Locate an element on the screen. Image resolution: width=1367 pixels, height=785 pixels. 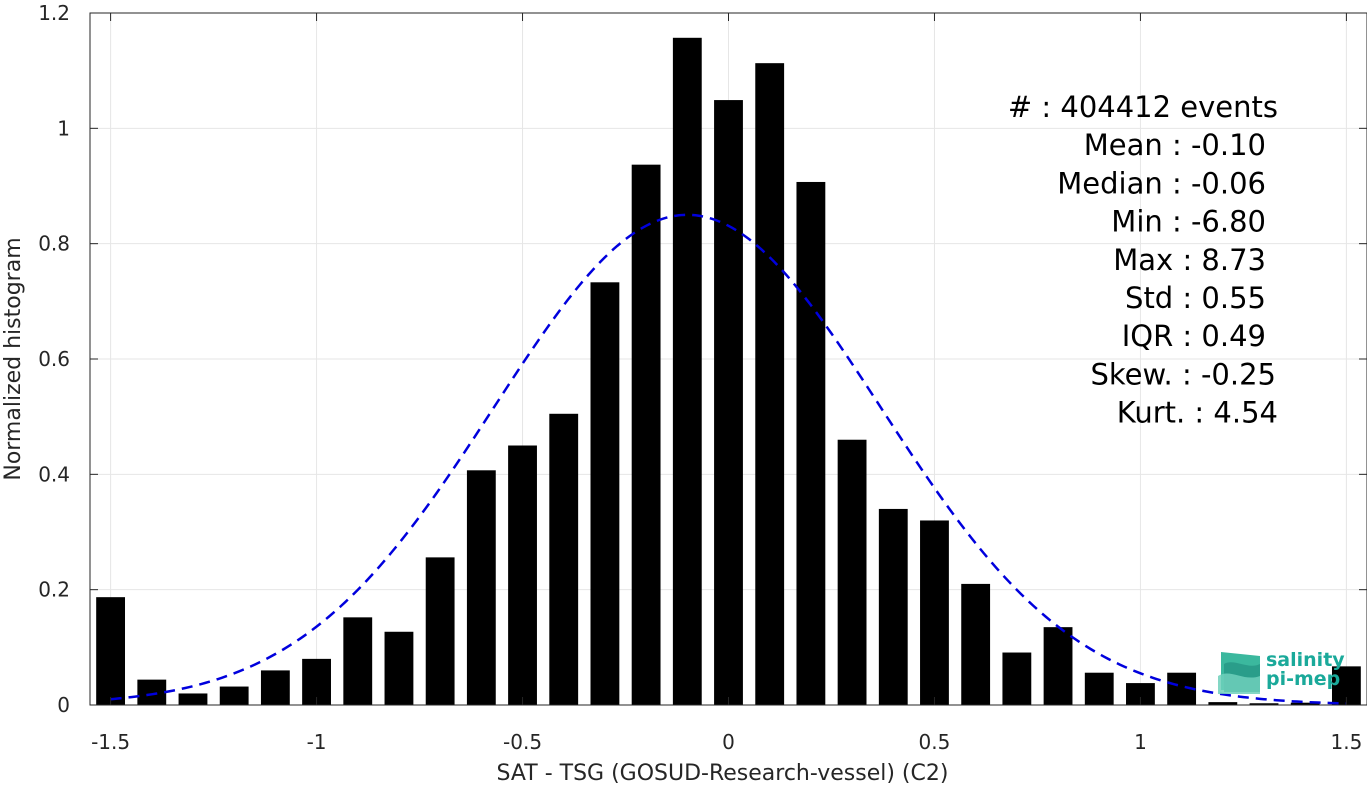
x-tick-labels: -1.5 -1 -0.5 0 0.5 1 1.5 is located at coordinates (726, 742).